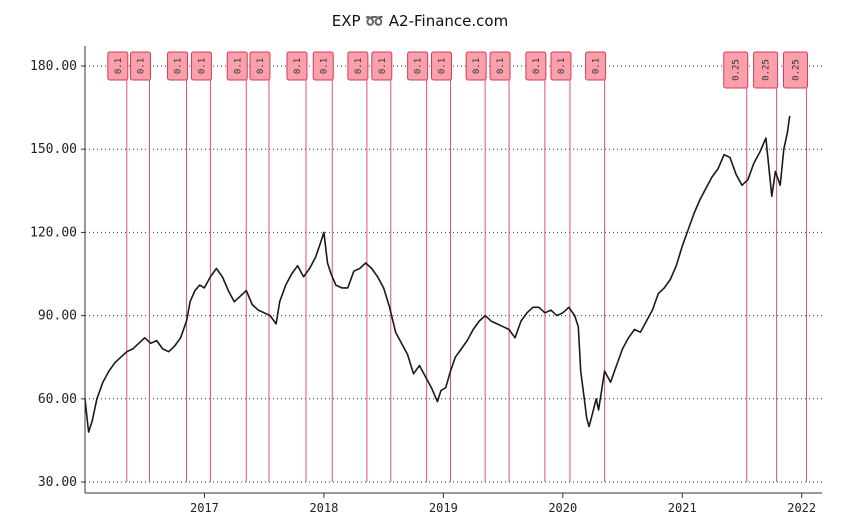  Describe the element at coordinates (53, 232) in the screenshot. I see `y-tick-label: 120.00` at that location.